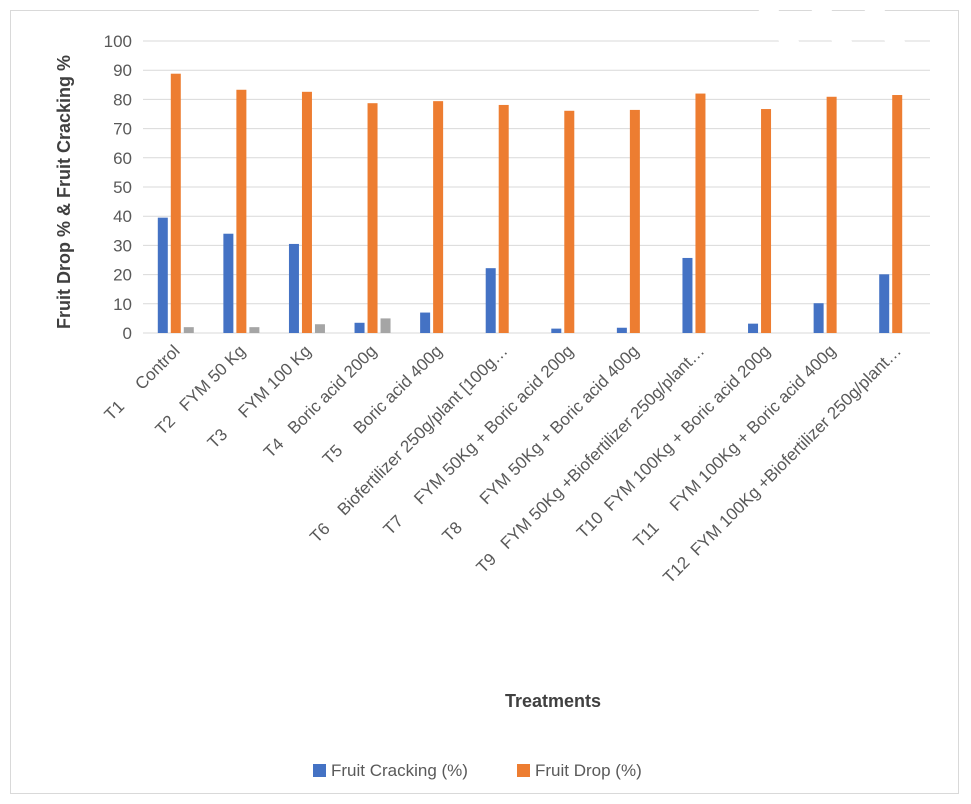  Describe the element at coordinates (382, 404) in the screenshot. I see `x-tick-label: T5 Boric acid 400g` at that location.